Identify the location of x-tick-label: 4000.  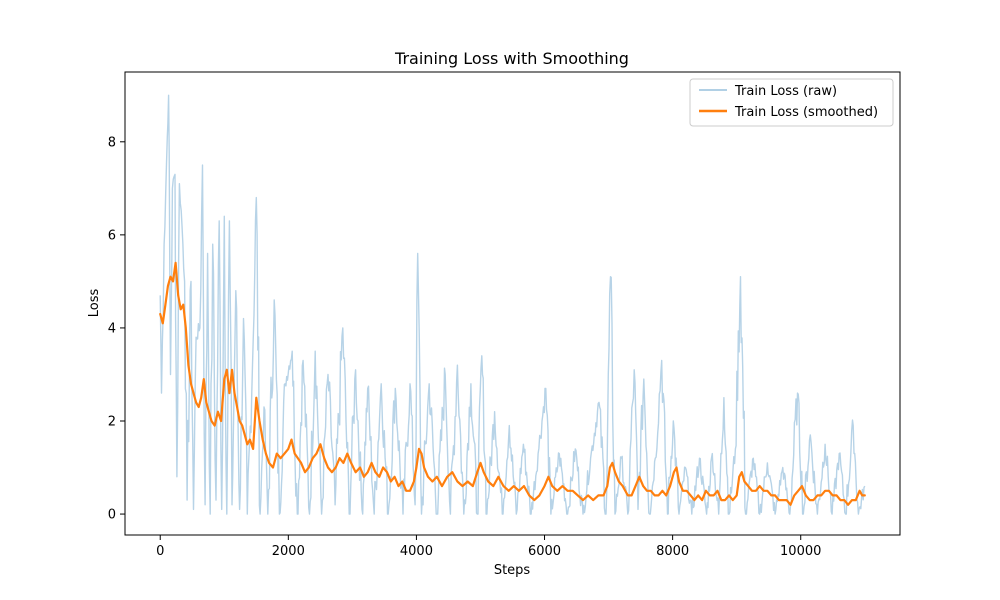
(416, 551).